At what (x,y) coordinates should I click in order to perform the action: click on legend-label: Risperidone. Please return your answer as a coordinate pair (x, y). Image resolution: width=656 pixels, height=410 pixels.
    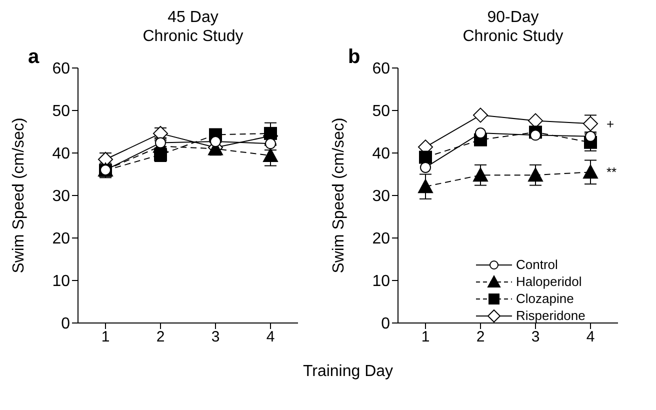
    Looking at the image, I should click on (551, 315).